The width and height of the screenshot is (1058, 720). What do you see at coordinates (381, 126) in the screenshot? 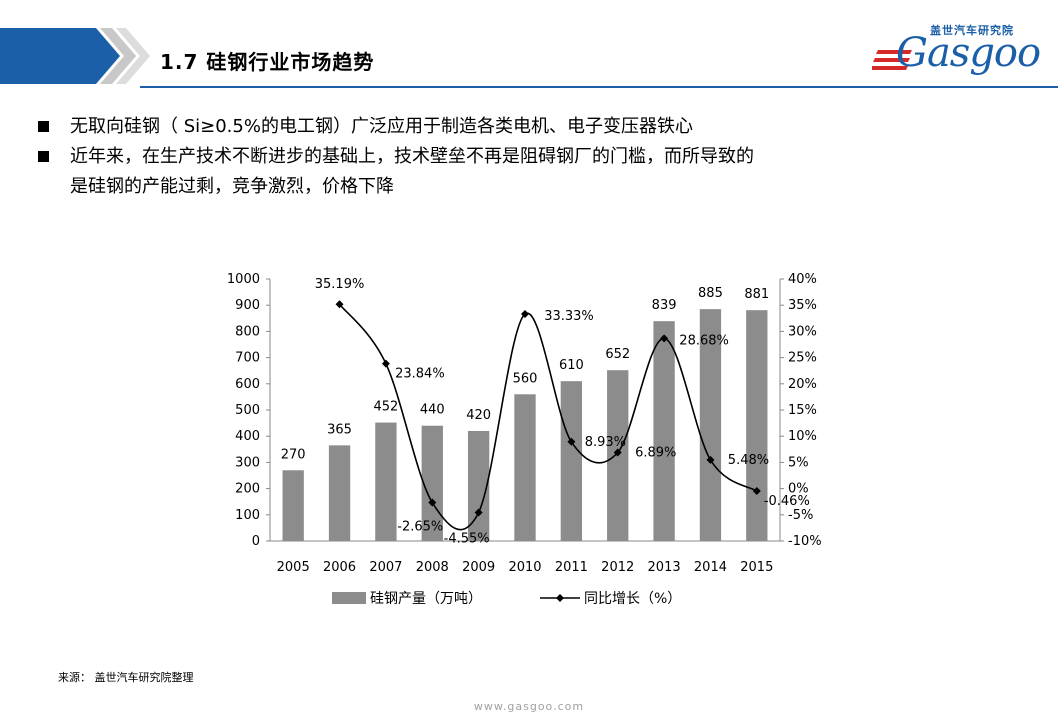
I see `bullet-text: 无取向硅钢（ Si≥0.5%的电工钢）广泛应用于制造各类电机、电子变压器铁心` at bounding box center [381, 126].